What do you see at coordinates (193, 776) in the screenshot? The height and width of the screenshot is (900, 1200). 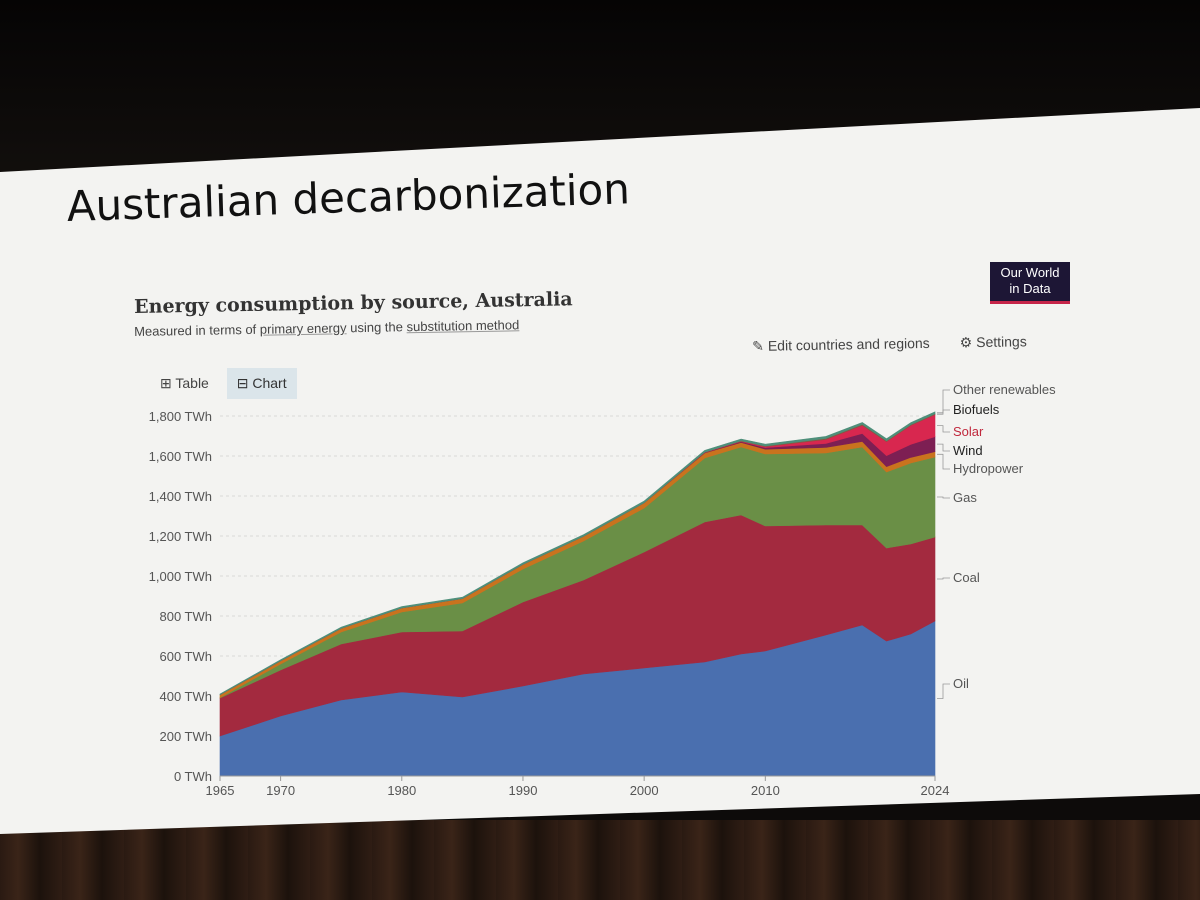 I see `y-tick-label: 0 TWh` at bounding box center [193, 776].